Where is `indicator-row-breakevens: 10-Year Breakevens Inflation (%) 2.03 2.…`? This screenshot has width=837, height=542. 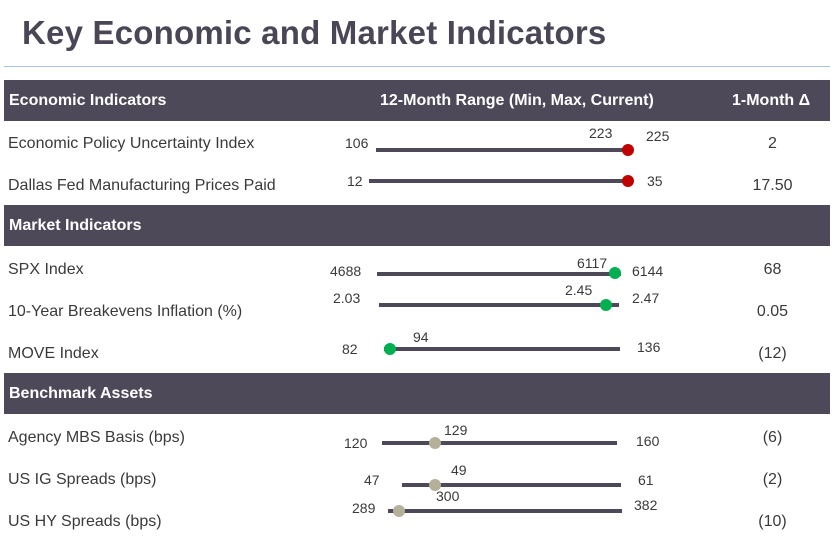 indicator-row-breakevens: 10-Year Breakevens Inflation (%) 2.03 2.… is located at coordinates (418, 307).